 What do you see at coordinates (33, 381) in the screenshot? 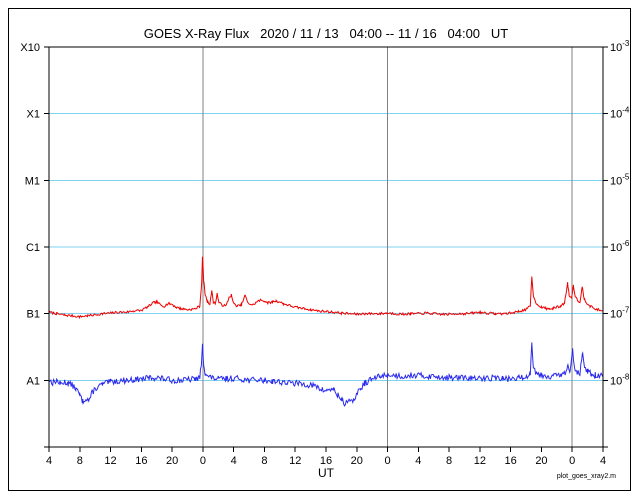
I see `y-axis-class-label: A1` at bounding box center [33, 381].